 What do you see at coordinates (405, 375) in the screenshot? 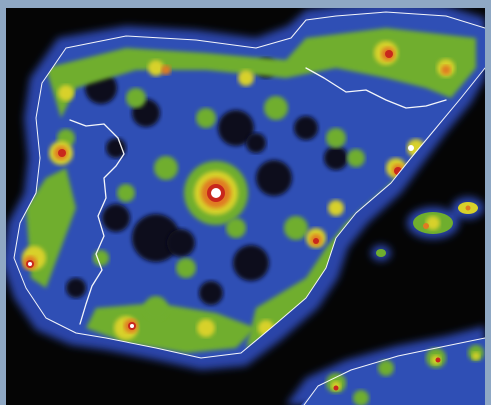
I see `africa-light-layers` at bounding box center [405, 375].